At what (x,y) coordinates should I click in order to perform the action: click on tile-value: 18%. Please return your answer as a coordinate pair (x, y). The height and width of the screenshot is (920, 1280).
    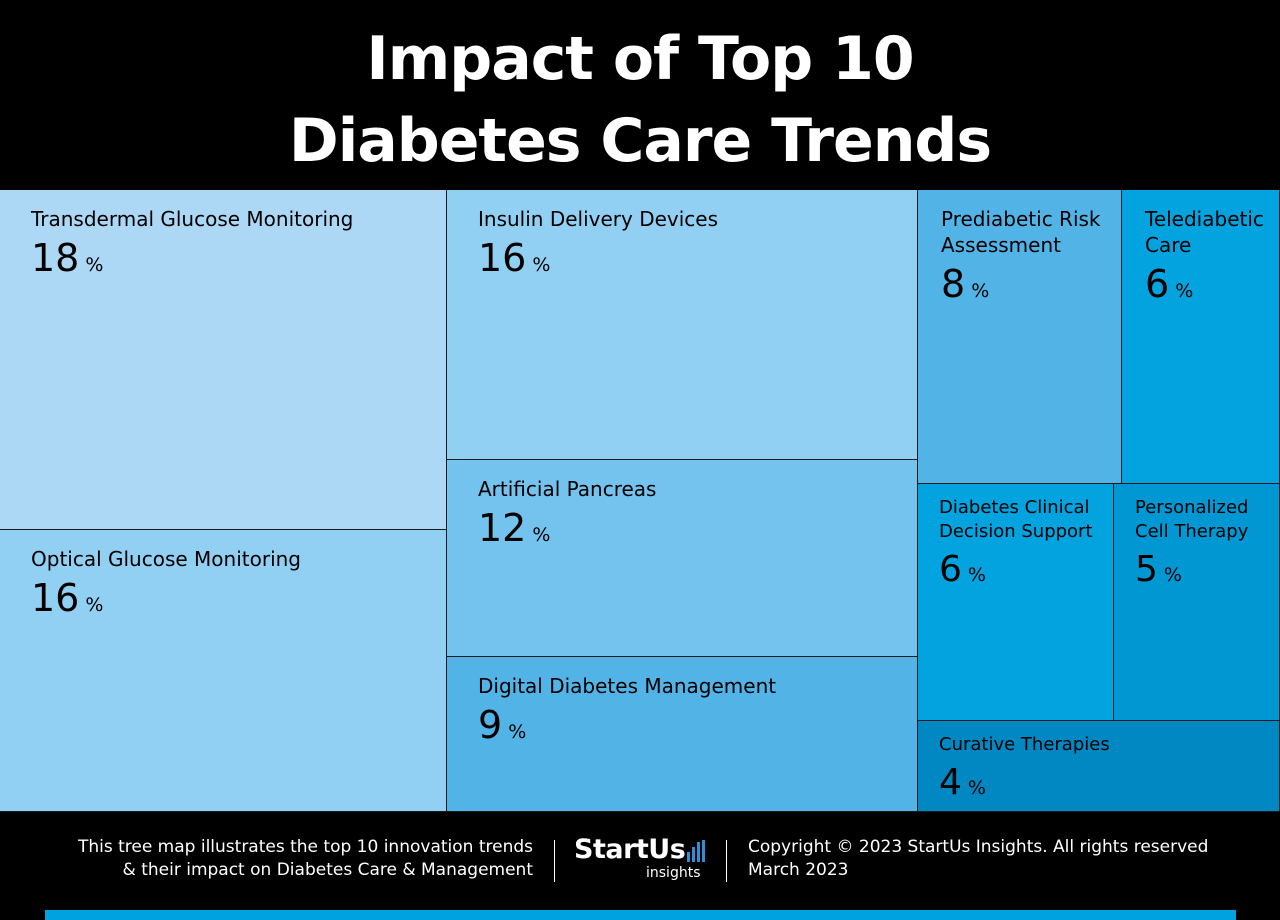
    Looking at the image, I should click on (234, 262).